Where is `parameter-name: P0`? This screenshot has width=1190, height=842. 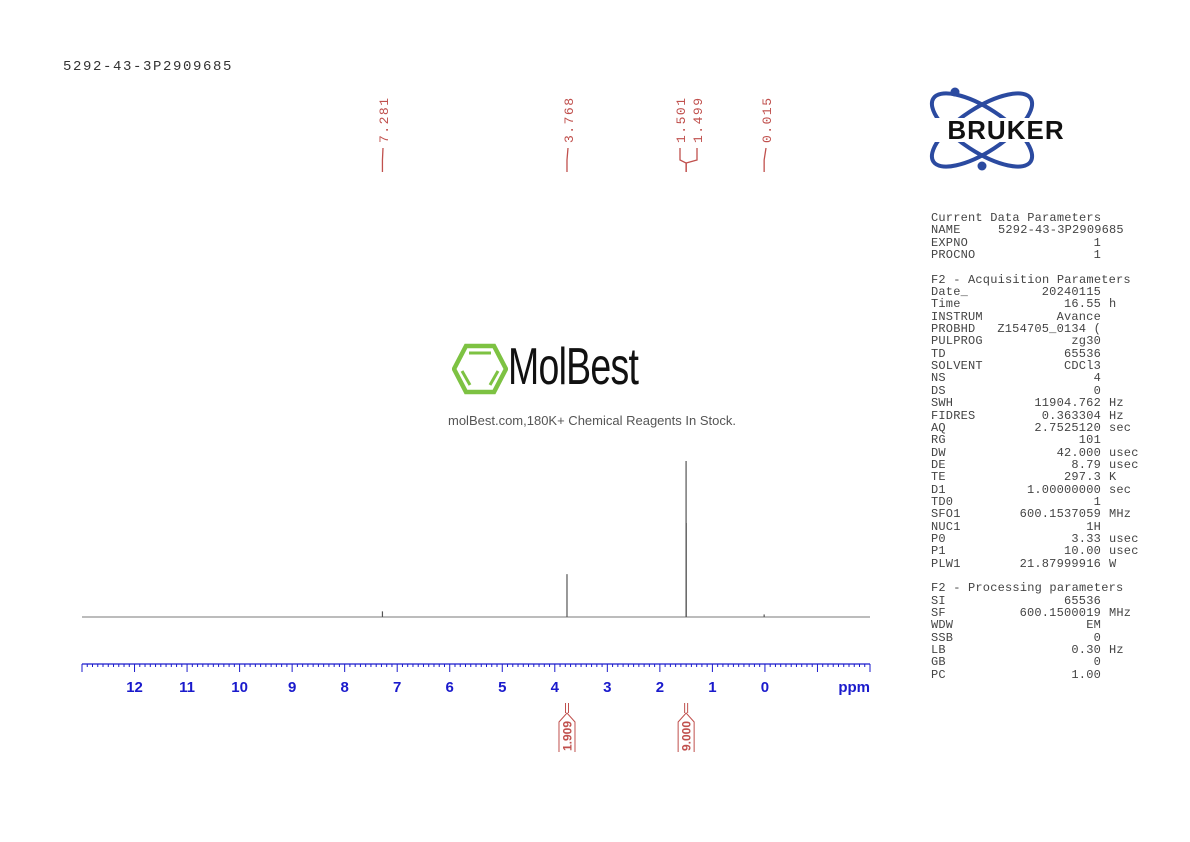
parameter-name: P0 is located at coordinates (938, 538).